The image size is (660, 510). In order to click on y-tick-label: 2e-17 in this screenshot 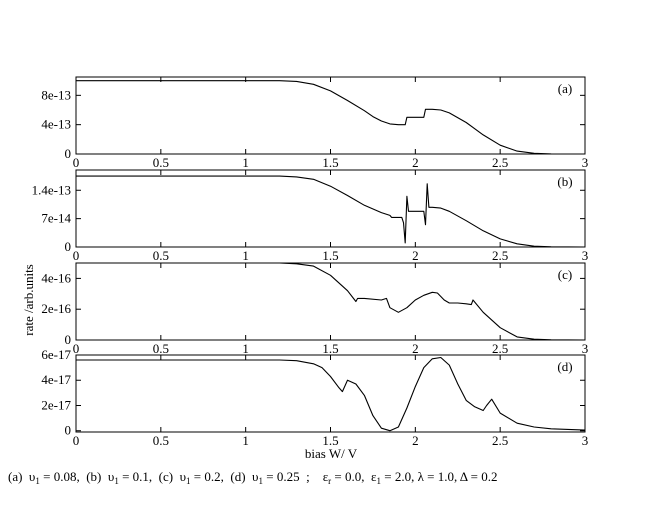, I will do `click(56, 404)`.